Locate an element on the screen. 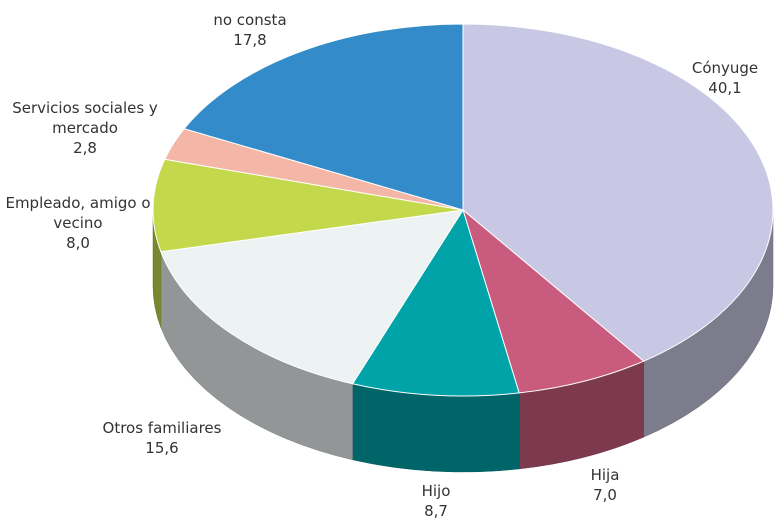 Image resolution: width=783 pixels, height=522 pixels. slice-label: Hijo 8,7 is located at coordinates (436, 501).